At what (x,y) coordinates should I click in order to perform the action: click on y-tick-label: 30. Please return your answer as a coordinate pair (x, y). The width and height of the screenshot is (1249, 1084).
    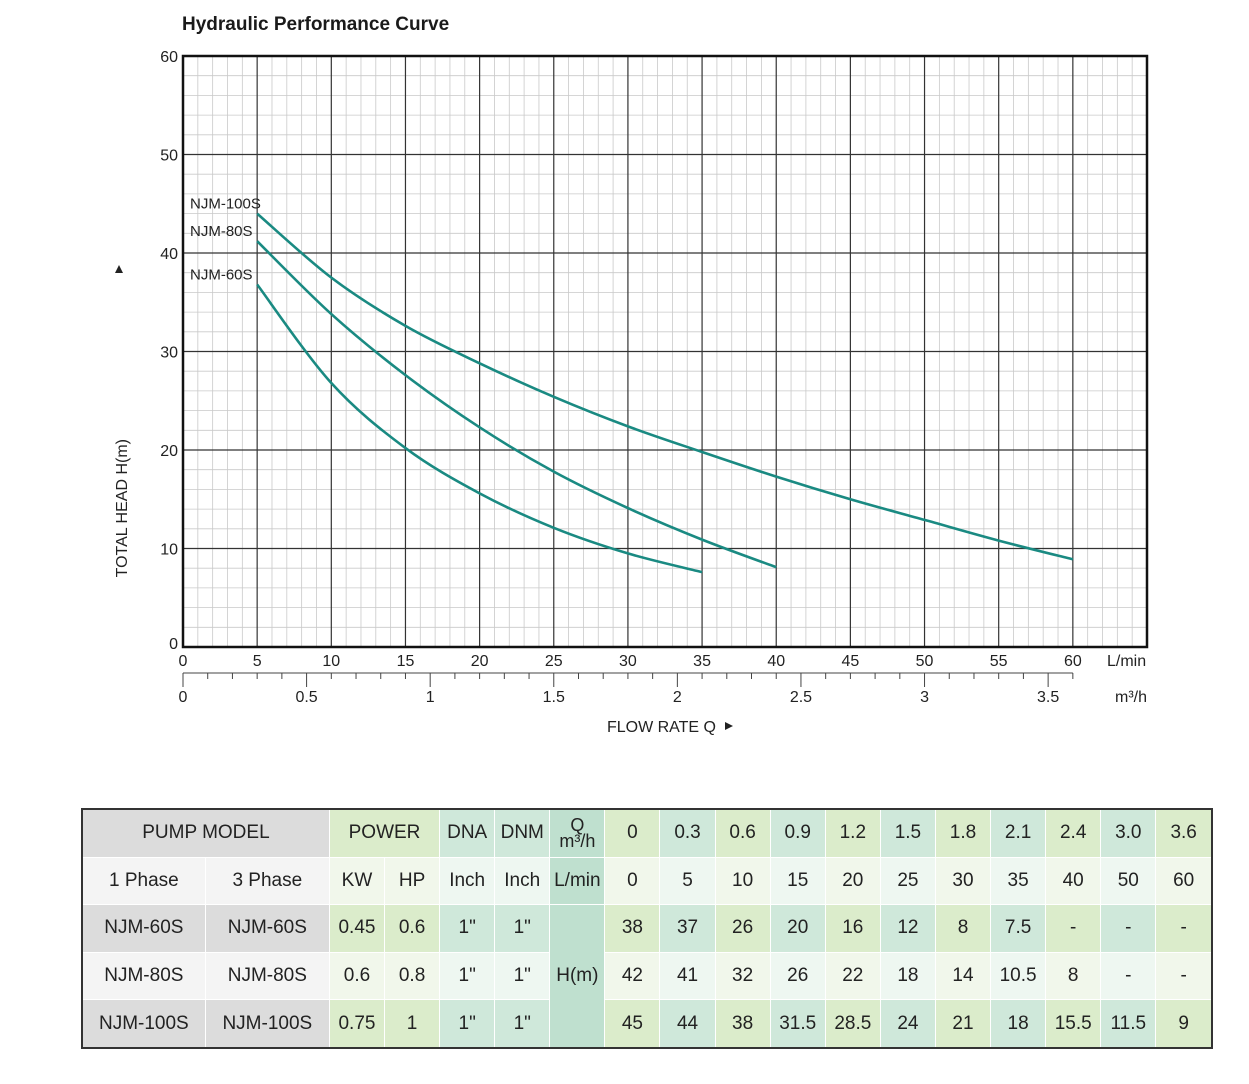
    Looking at the image, I should click on (169, 353).